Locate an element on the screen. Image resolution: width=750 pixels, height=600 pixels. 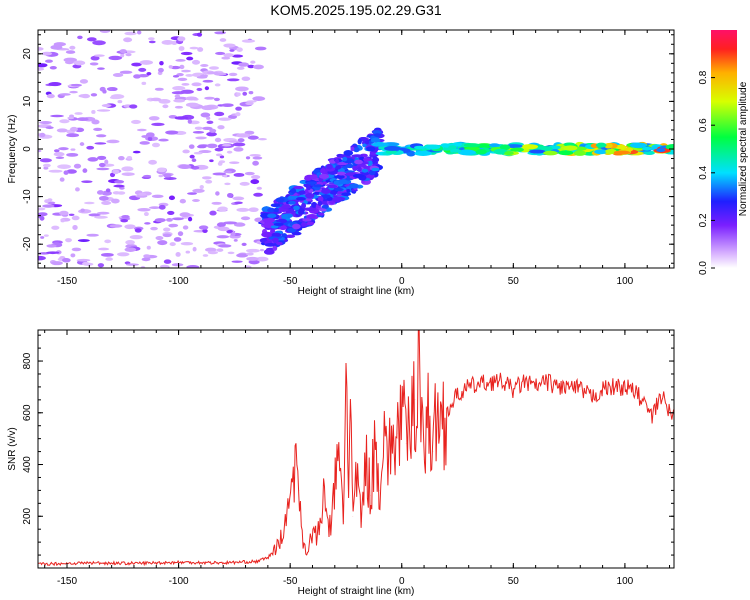
x-tick-label: 0 is located at coordinates (402, 281).